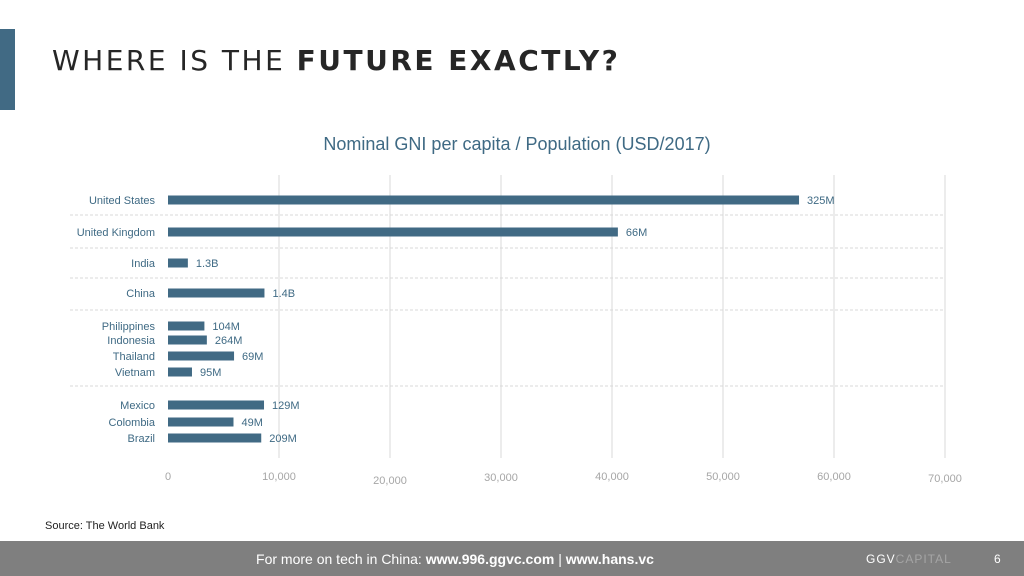  I want to click on logo-main: GGV, so click(881, 559).